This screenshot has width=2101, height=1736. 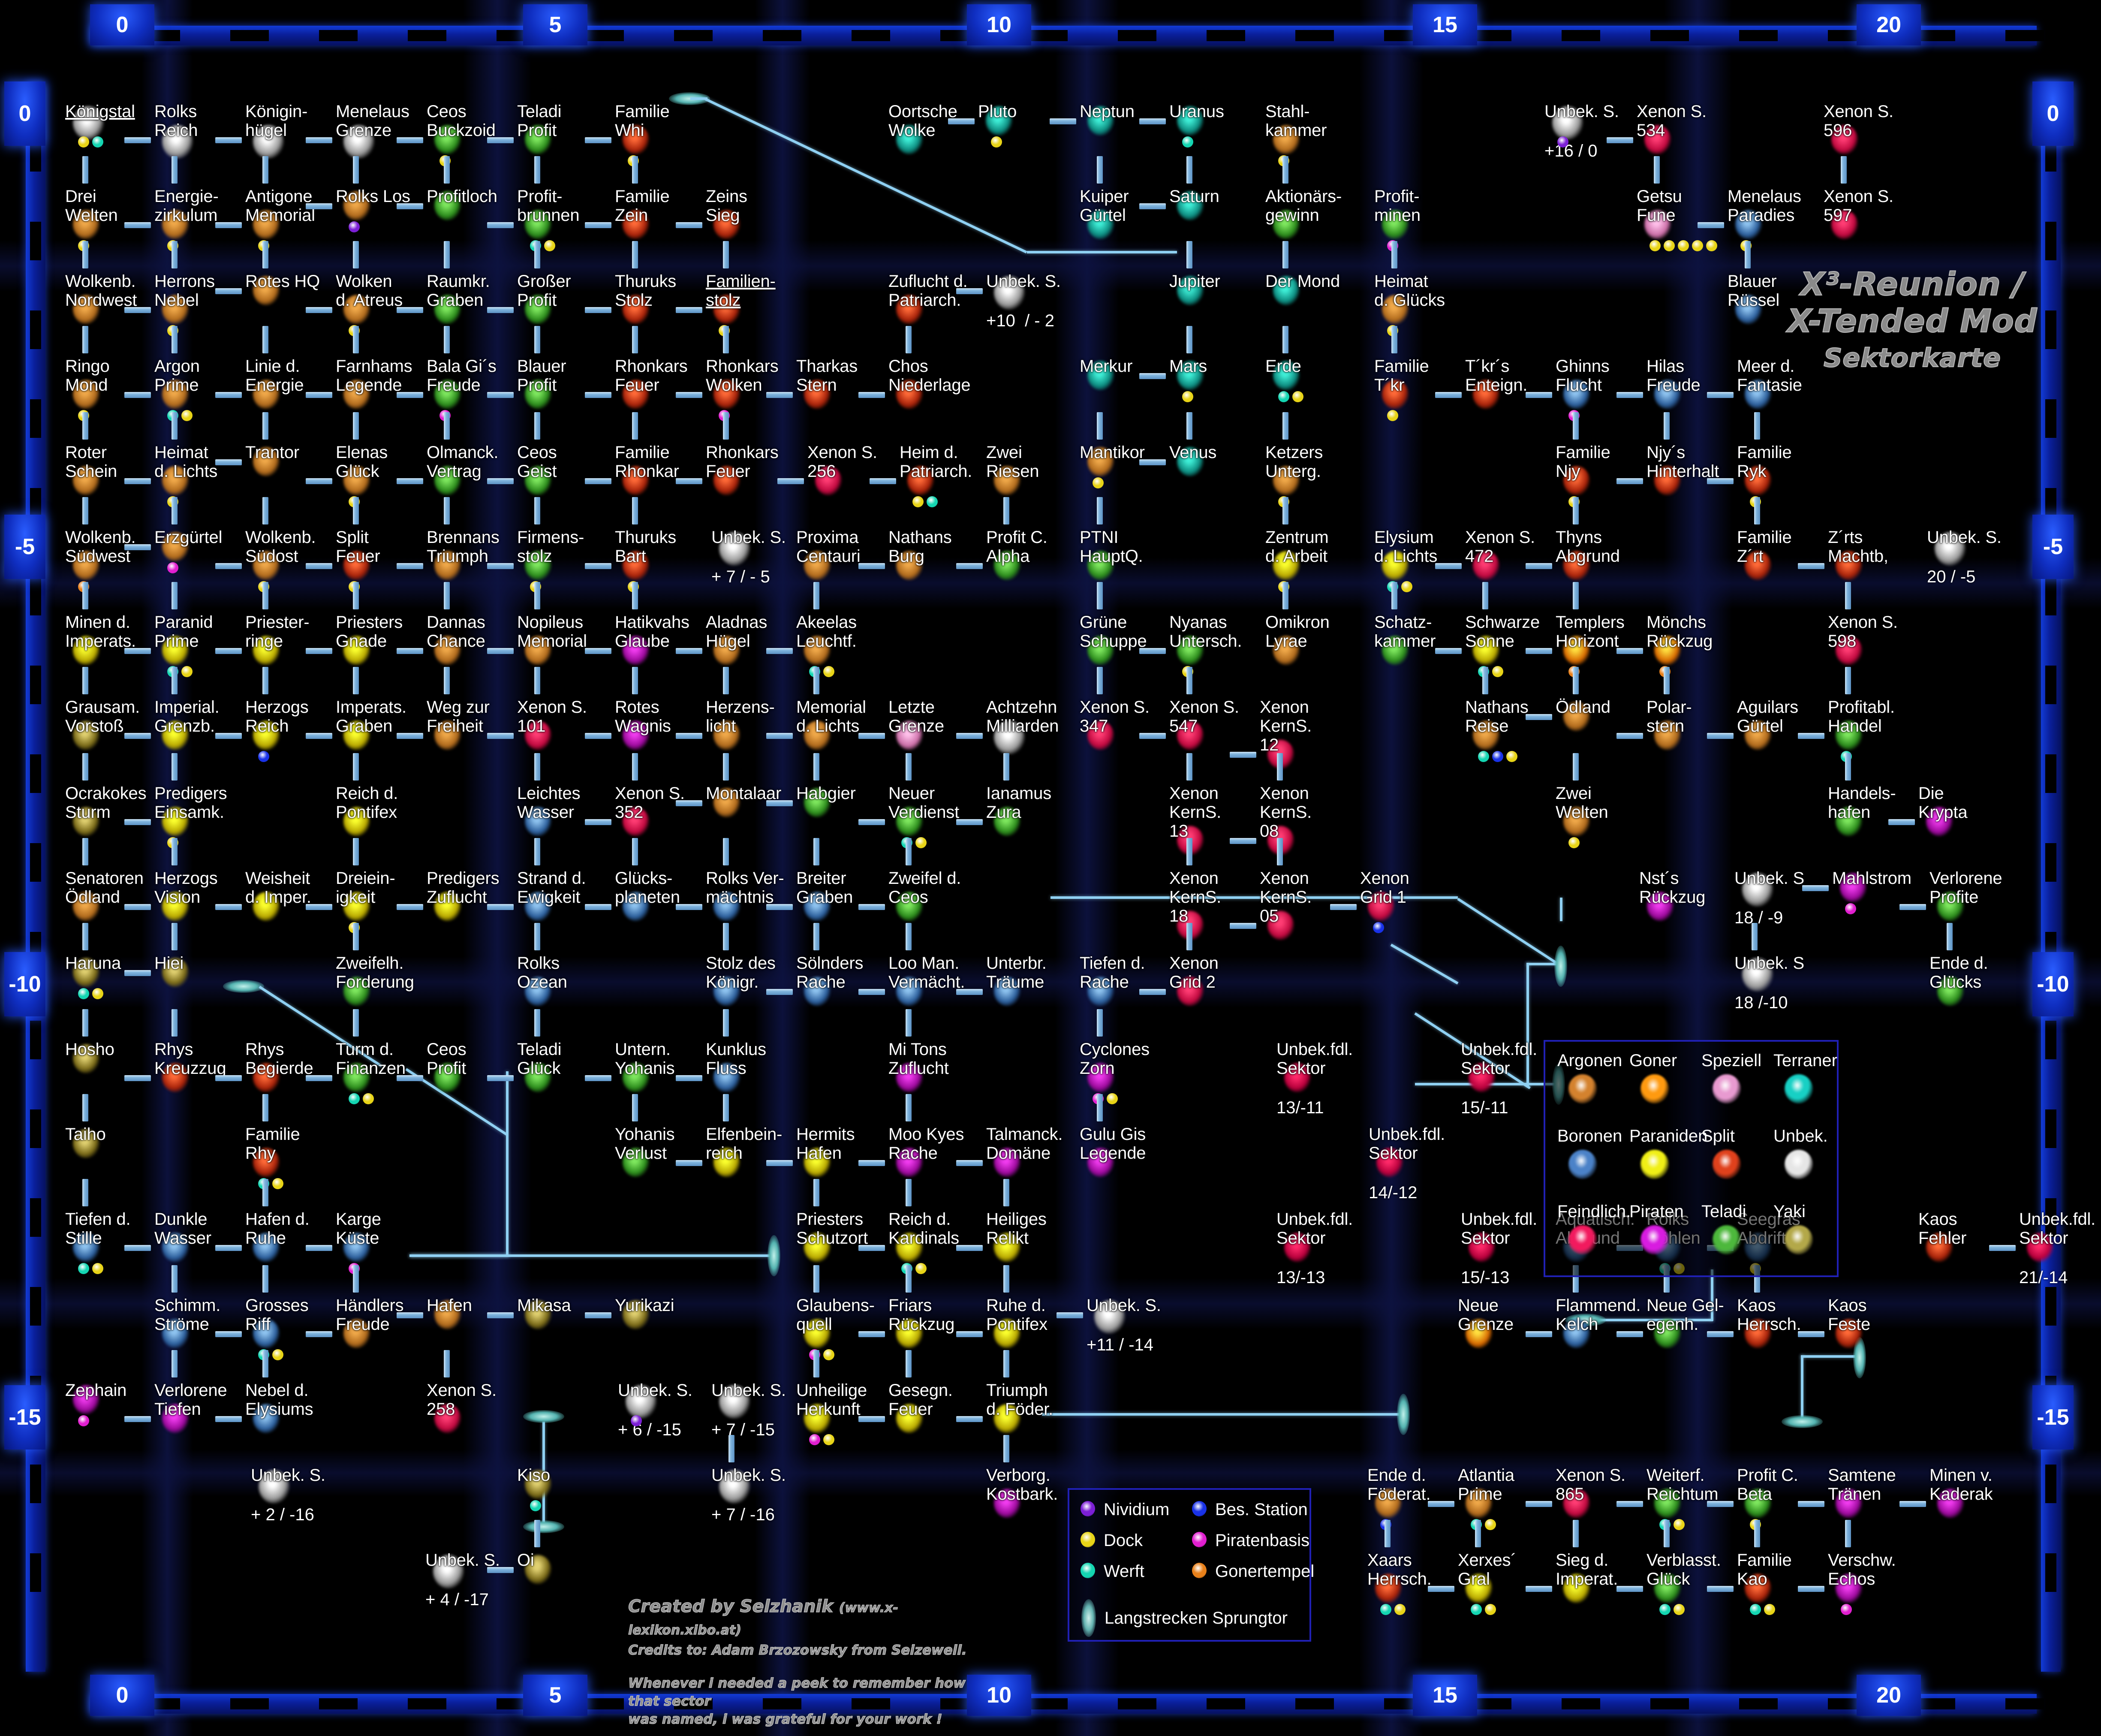 I want to click on sector-label: Xenon KernS. 12, so click(x=1286, y=726).